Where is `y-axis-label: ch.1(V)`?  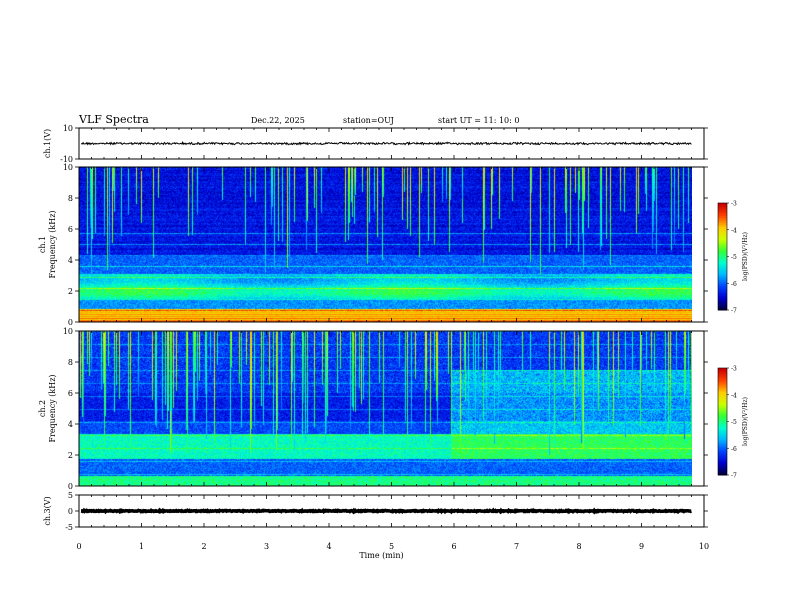
y-axis-label: ch.1(V) is located at coordinates (47, 143).